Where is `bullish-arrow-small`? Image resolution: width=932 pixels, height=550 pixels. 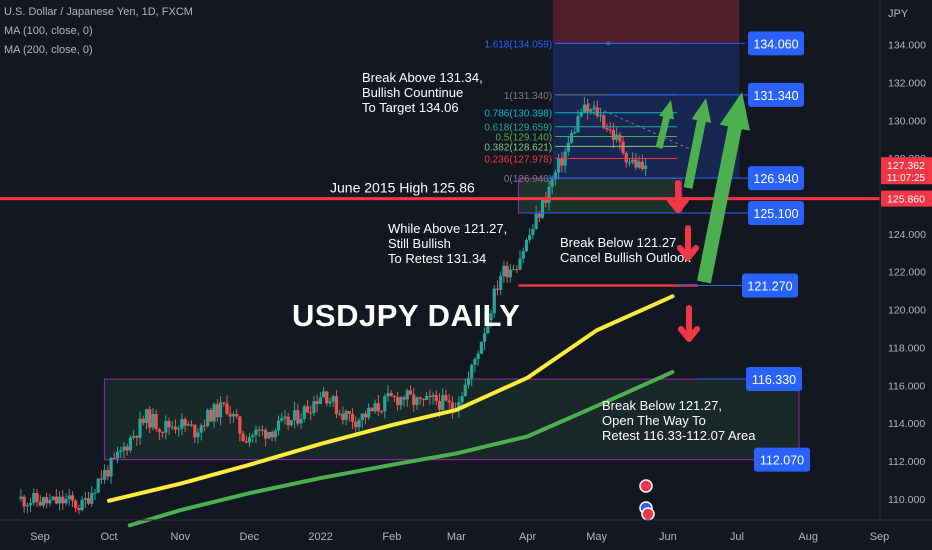
bullish-arrow-small is located at coordinates (665, 124).